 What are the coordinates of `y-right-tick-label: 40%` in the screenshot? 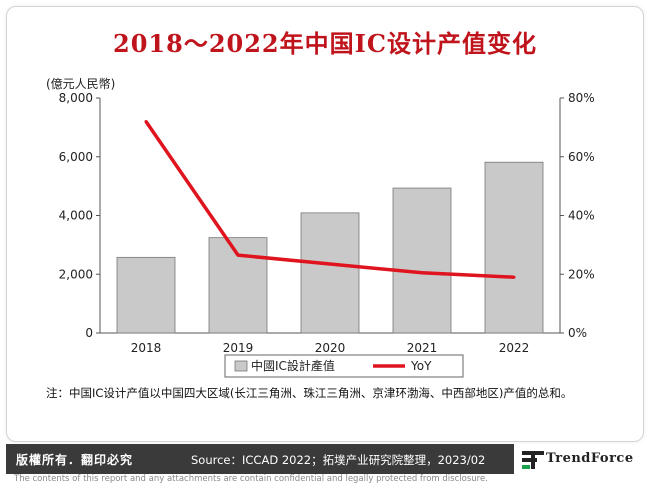 It's located at (581, 216).